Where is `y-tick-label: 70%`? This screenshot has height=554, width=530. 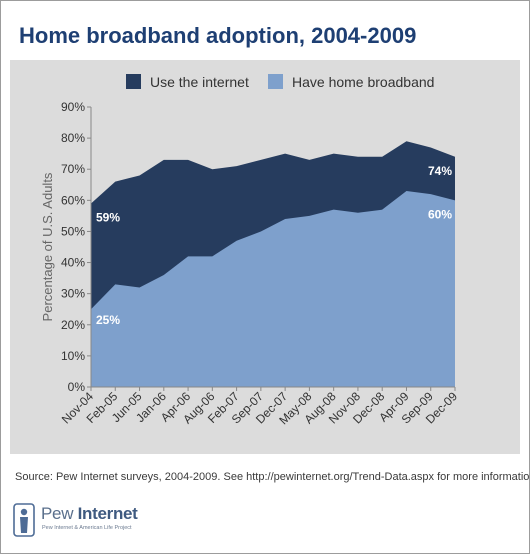
y-tick-label: 70% is located at coordinates (73, 169).